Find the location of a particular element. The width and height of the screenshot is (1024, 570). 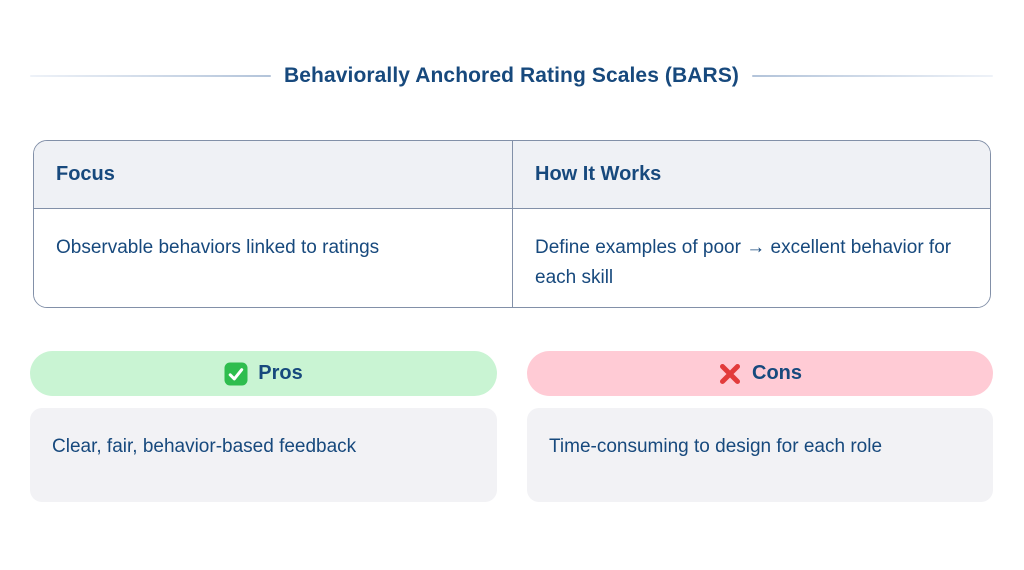

cross-mark-icon is located at coordinates (730, 374).